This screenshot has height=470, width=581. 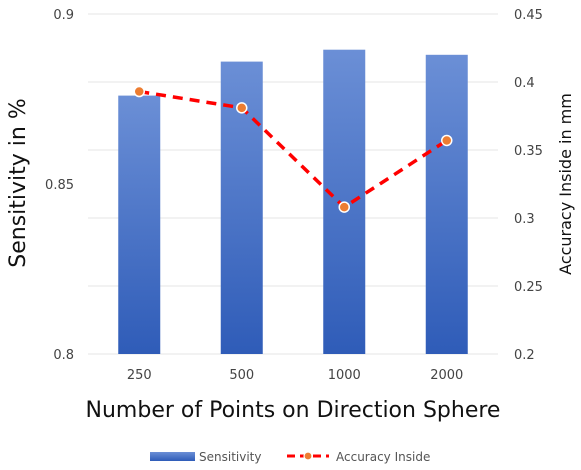 I want to click on y2-tick-label: 0.35, so click(x=528, y=151).